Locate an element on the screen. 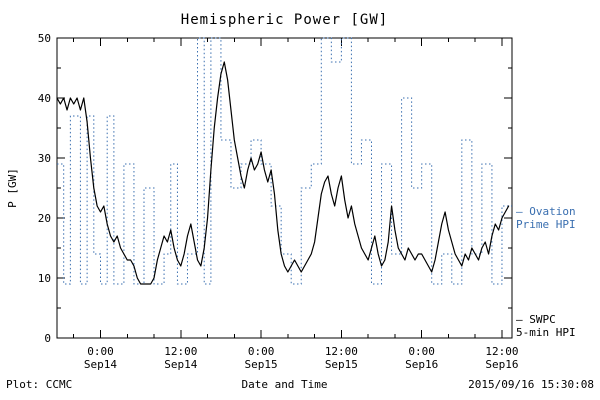 This screenshot has height=400, width=600. plot-source-label: Plot: CCMC is located at coordinates (39, 384).